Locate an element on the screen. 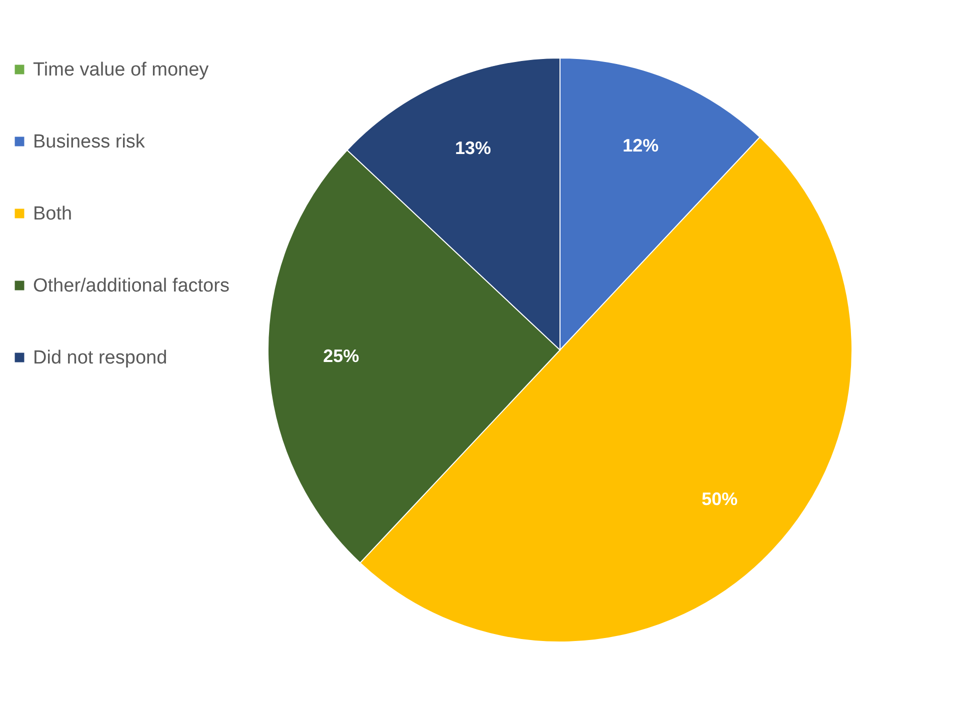  data-label: 13% is located at coordinates (473, 148).